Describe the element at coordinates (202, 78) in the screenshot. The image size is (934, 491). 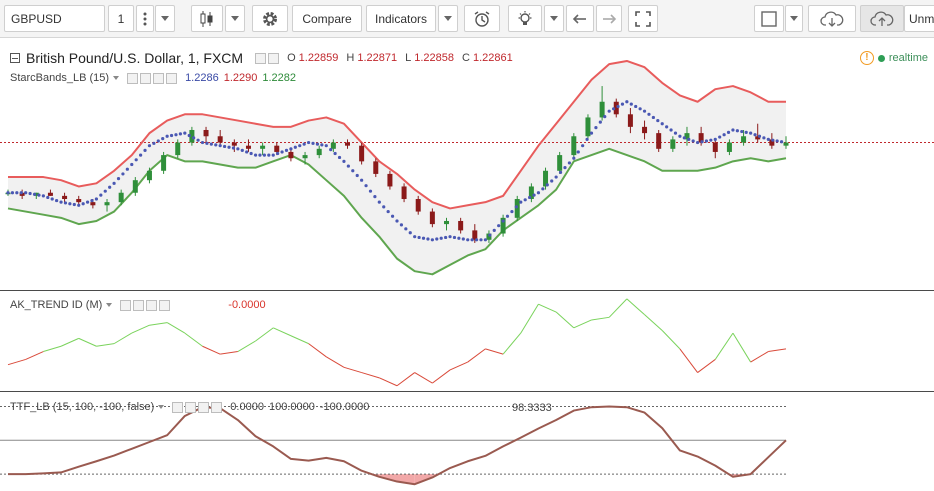
I see `starc-mid-value: 1.2286` at that location.